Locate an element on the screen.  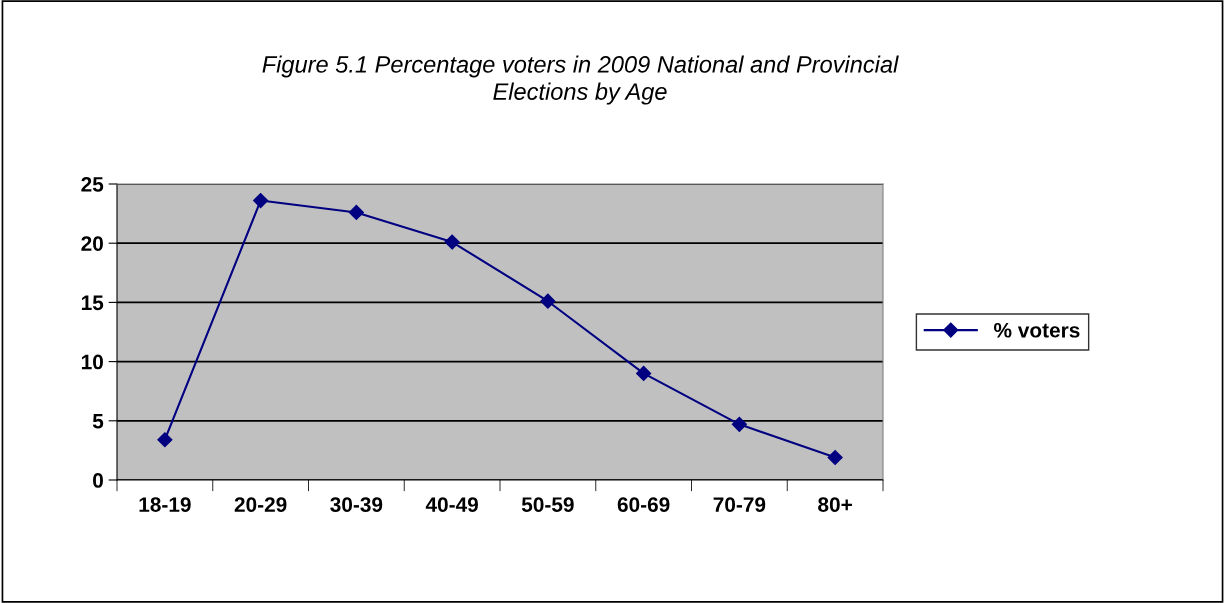
x-tick-label: 18-19 is located at coordinates (165, 504).